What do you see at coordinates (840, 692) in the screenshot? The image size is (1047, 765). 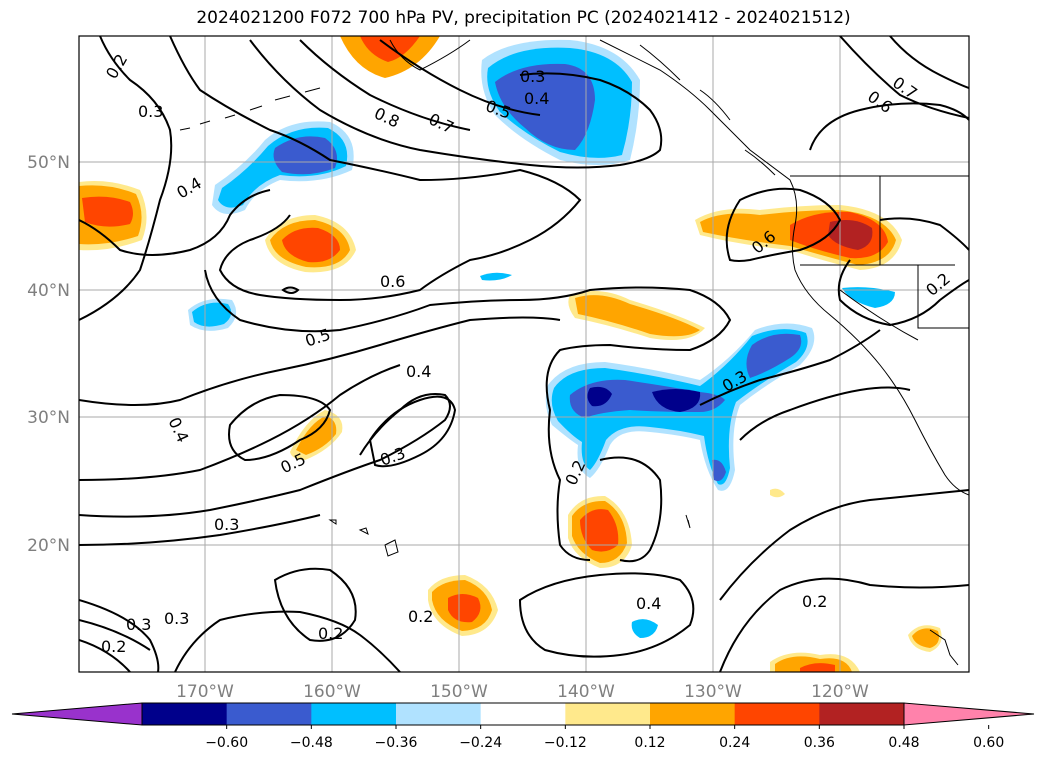 I see `lon-label: 120°W` at bounding box center [840, 692].